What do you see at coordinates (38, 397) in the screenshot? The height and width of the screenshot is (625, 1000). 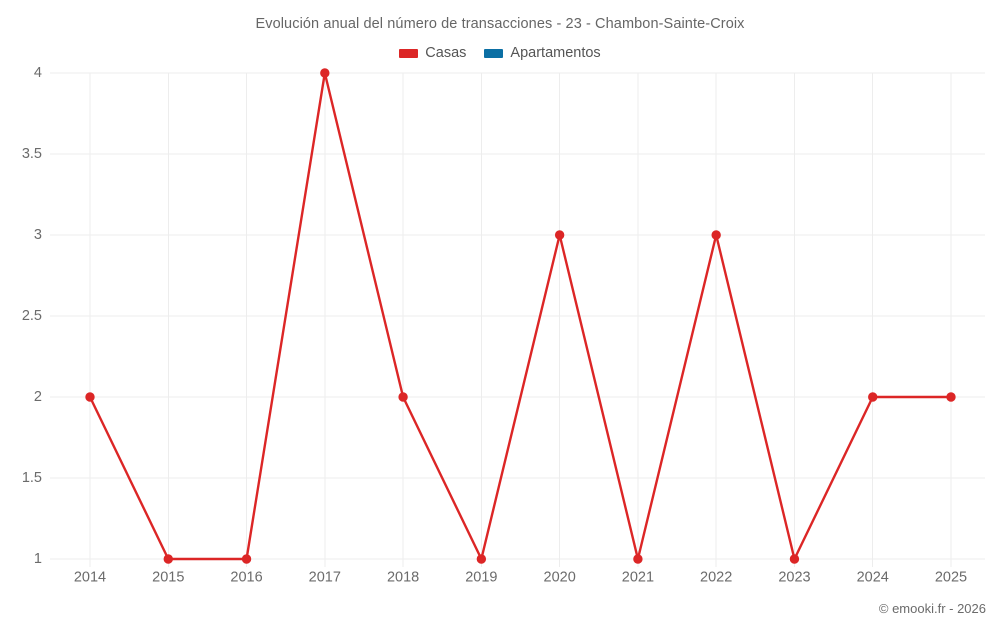 I see `y-axis-tick-label: 2` at bounding box center [38, 397].